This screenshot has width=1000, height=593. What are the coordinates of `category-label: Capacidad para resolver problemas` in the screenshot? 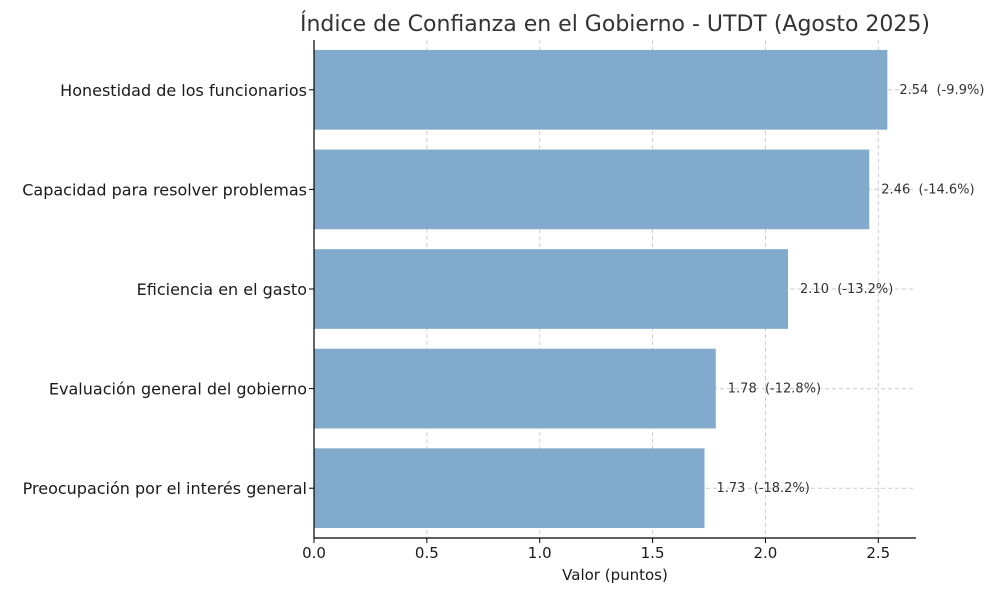 It's located at (164, 189).